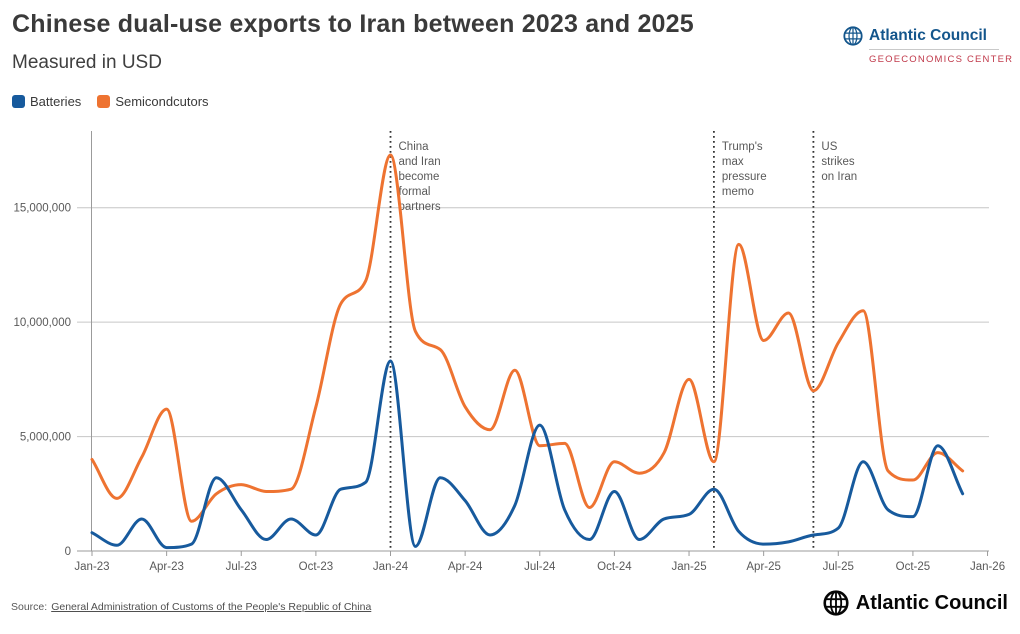  Describe the element at coordinates (391, 567) in the screenshot. I see `x-tick-label: Jan-24` at that location.